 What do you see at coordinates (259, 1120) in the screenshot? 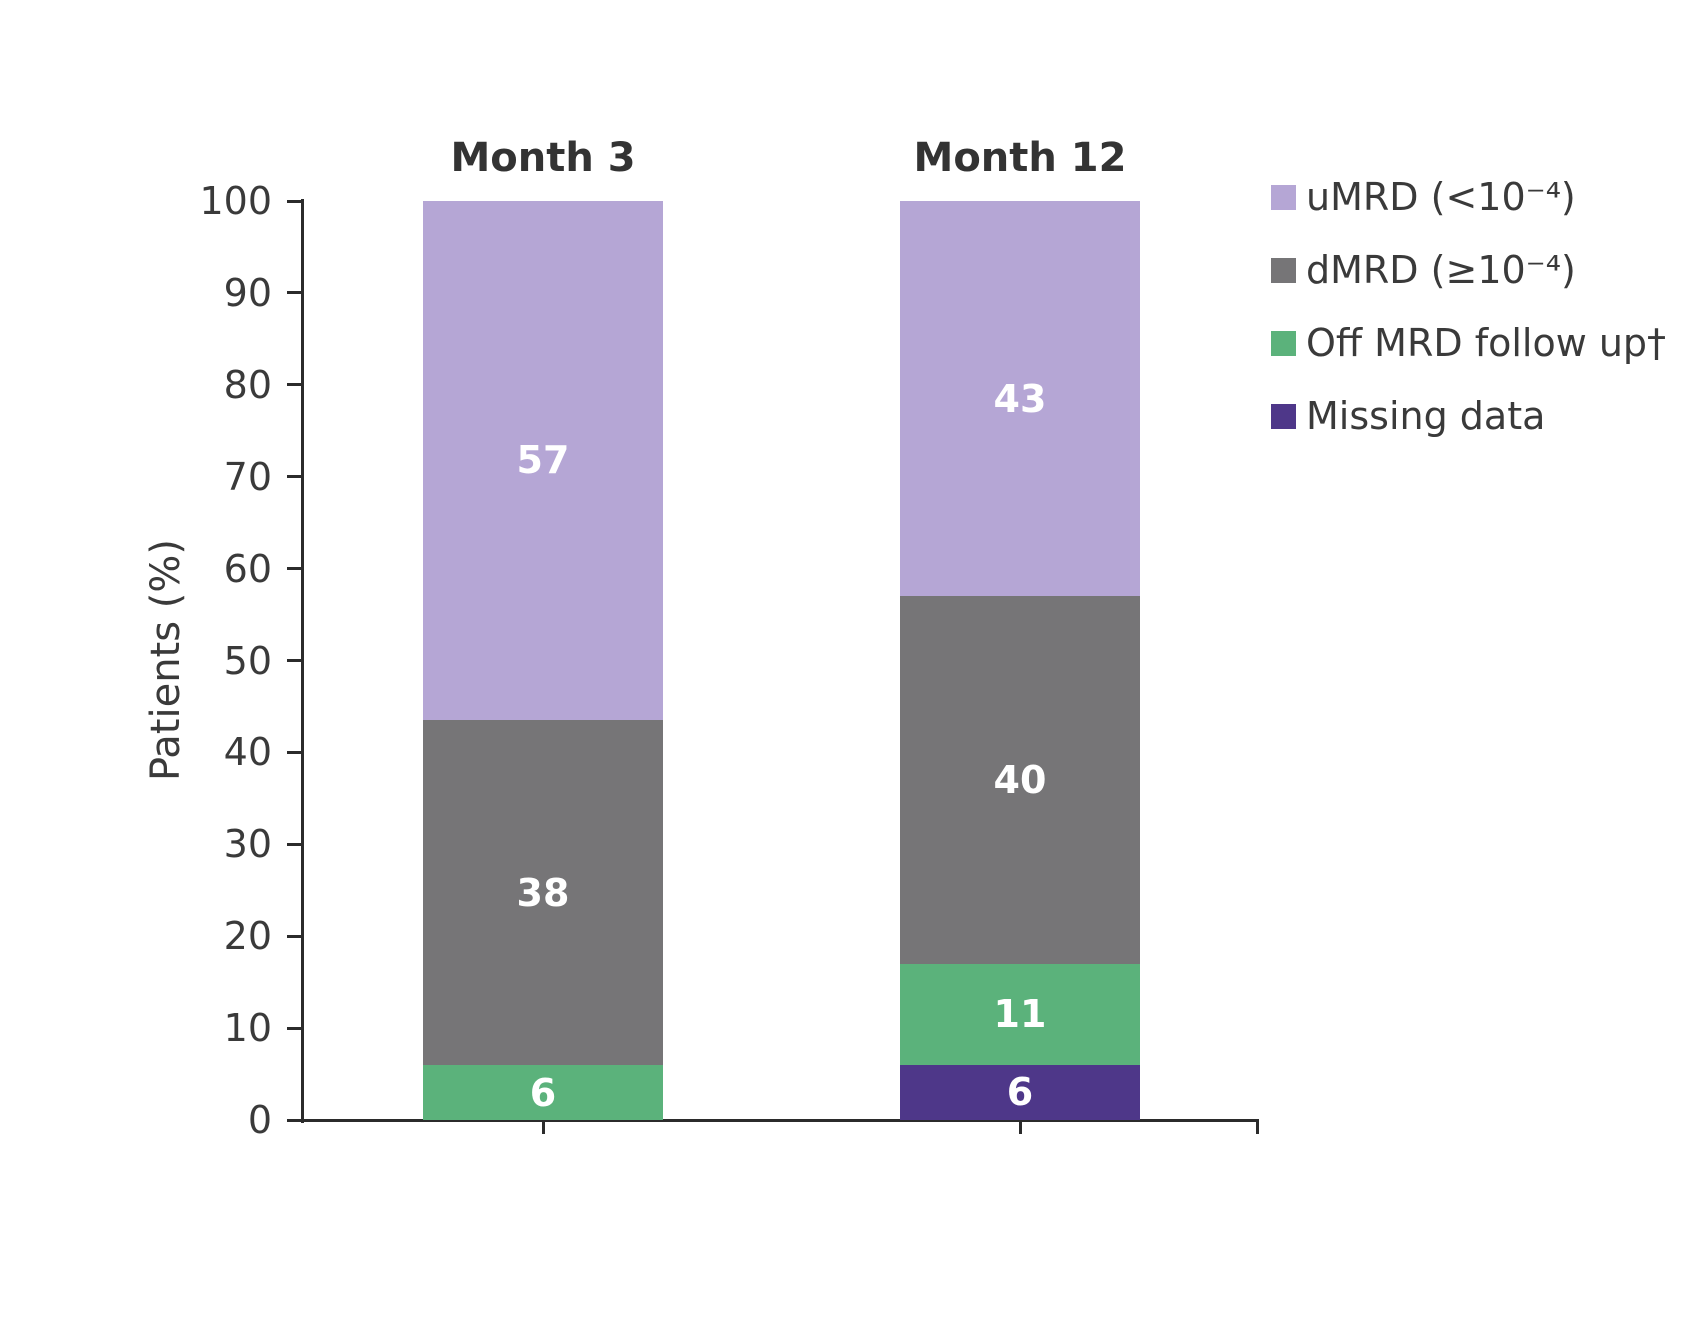
I see `y-tick-label: 0` at bounding box center [259, 1120].